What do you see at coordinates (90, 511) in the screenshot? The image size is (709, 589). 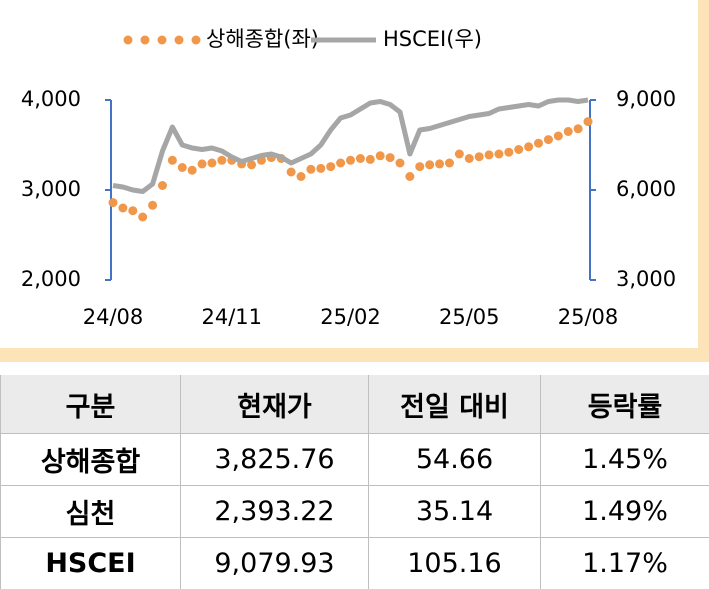 I see `row-label: 심천` at bounding box center [90, 511].